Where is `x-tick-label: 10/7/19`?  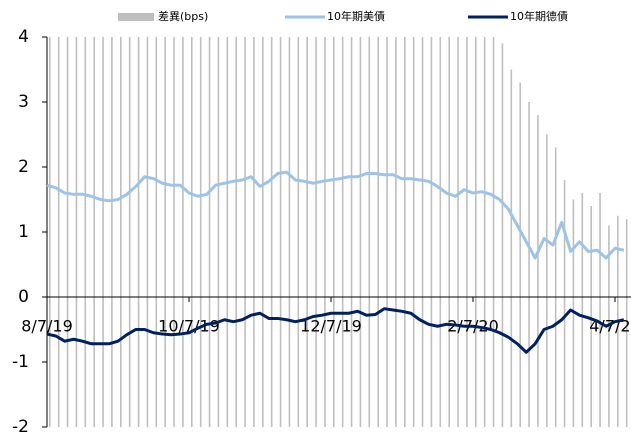 x-tick-label: 10/7/19 is located at coordinates (189, 326).